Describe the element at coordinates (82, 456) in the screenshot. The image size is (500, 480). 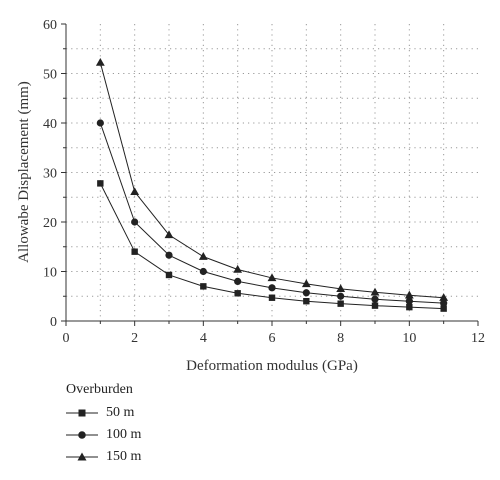
I see `triangle-marker-icon` at that location.